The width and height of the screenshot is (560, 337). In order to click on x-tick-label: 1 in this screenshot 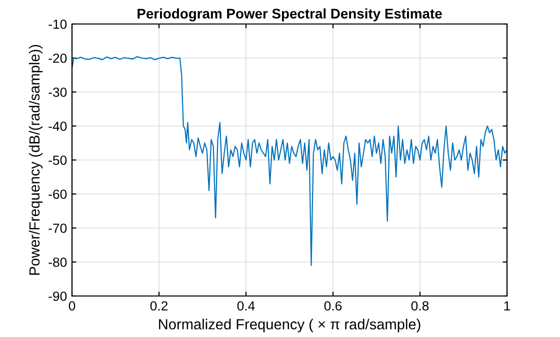, I will do `click(507, 305)`.